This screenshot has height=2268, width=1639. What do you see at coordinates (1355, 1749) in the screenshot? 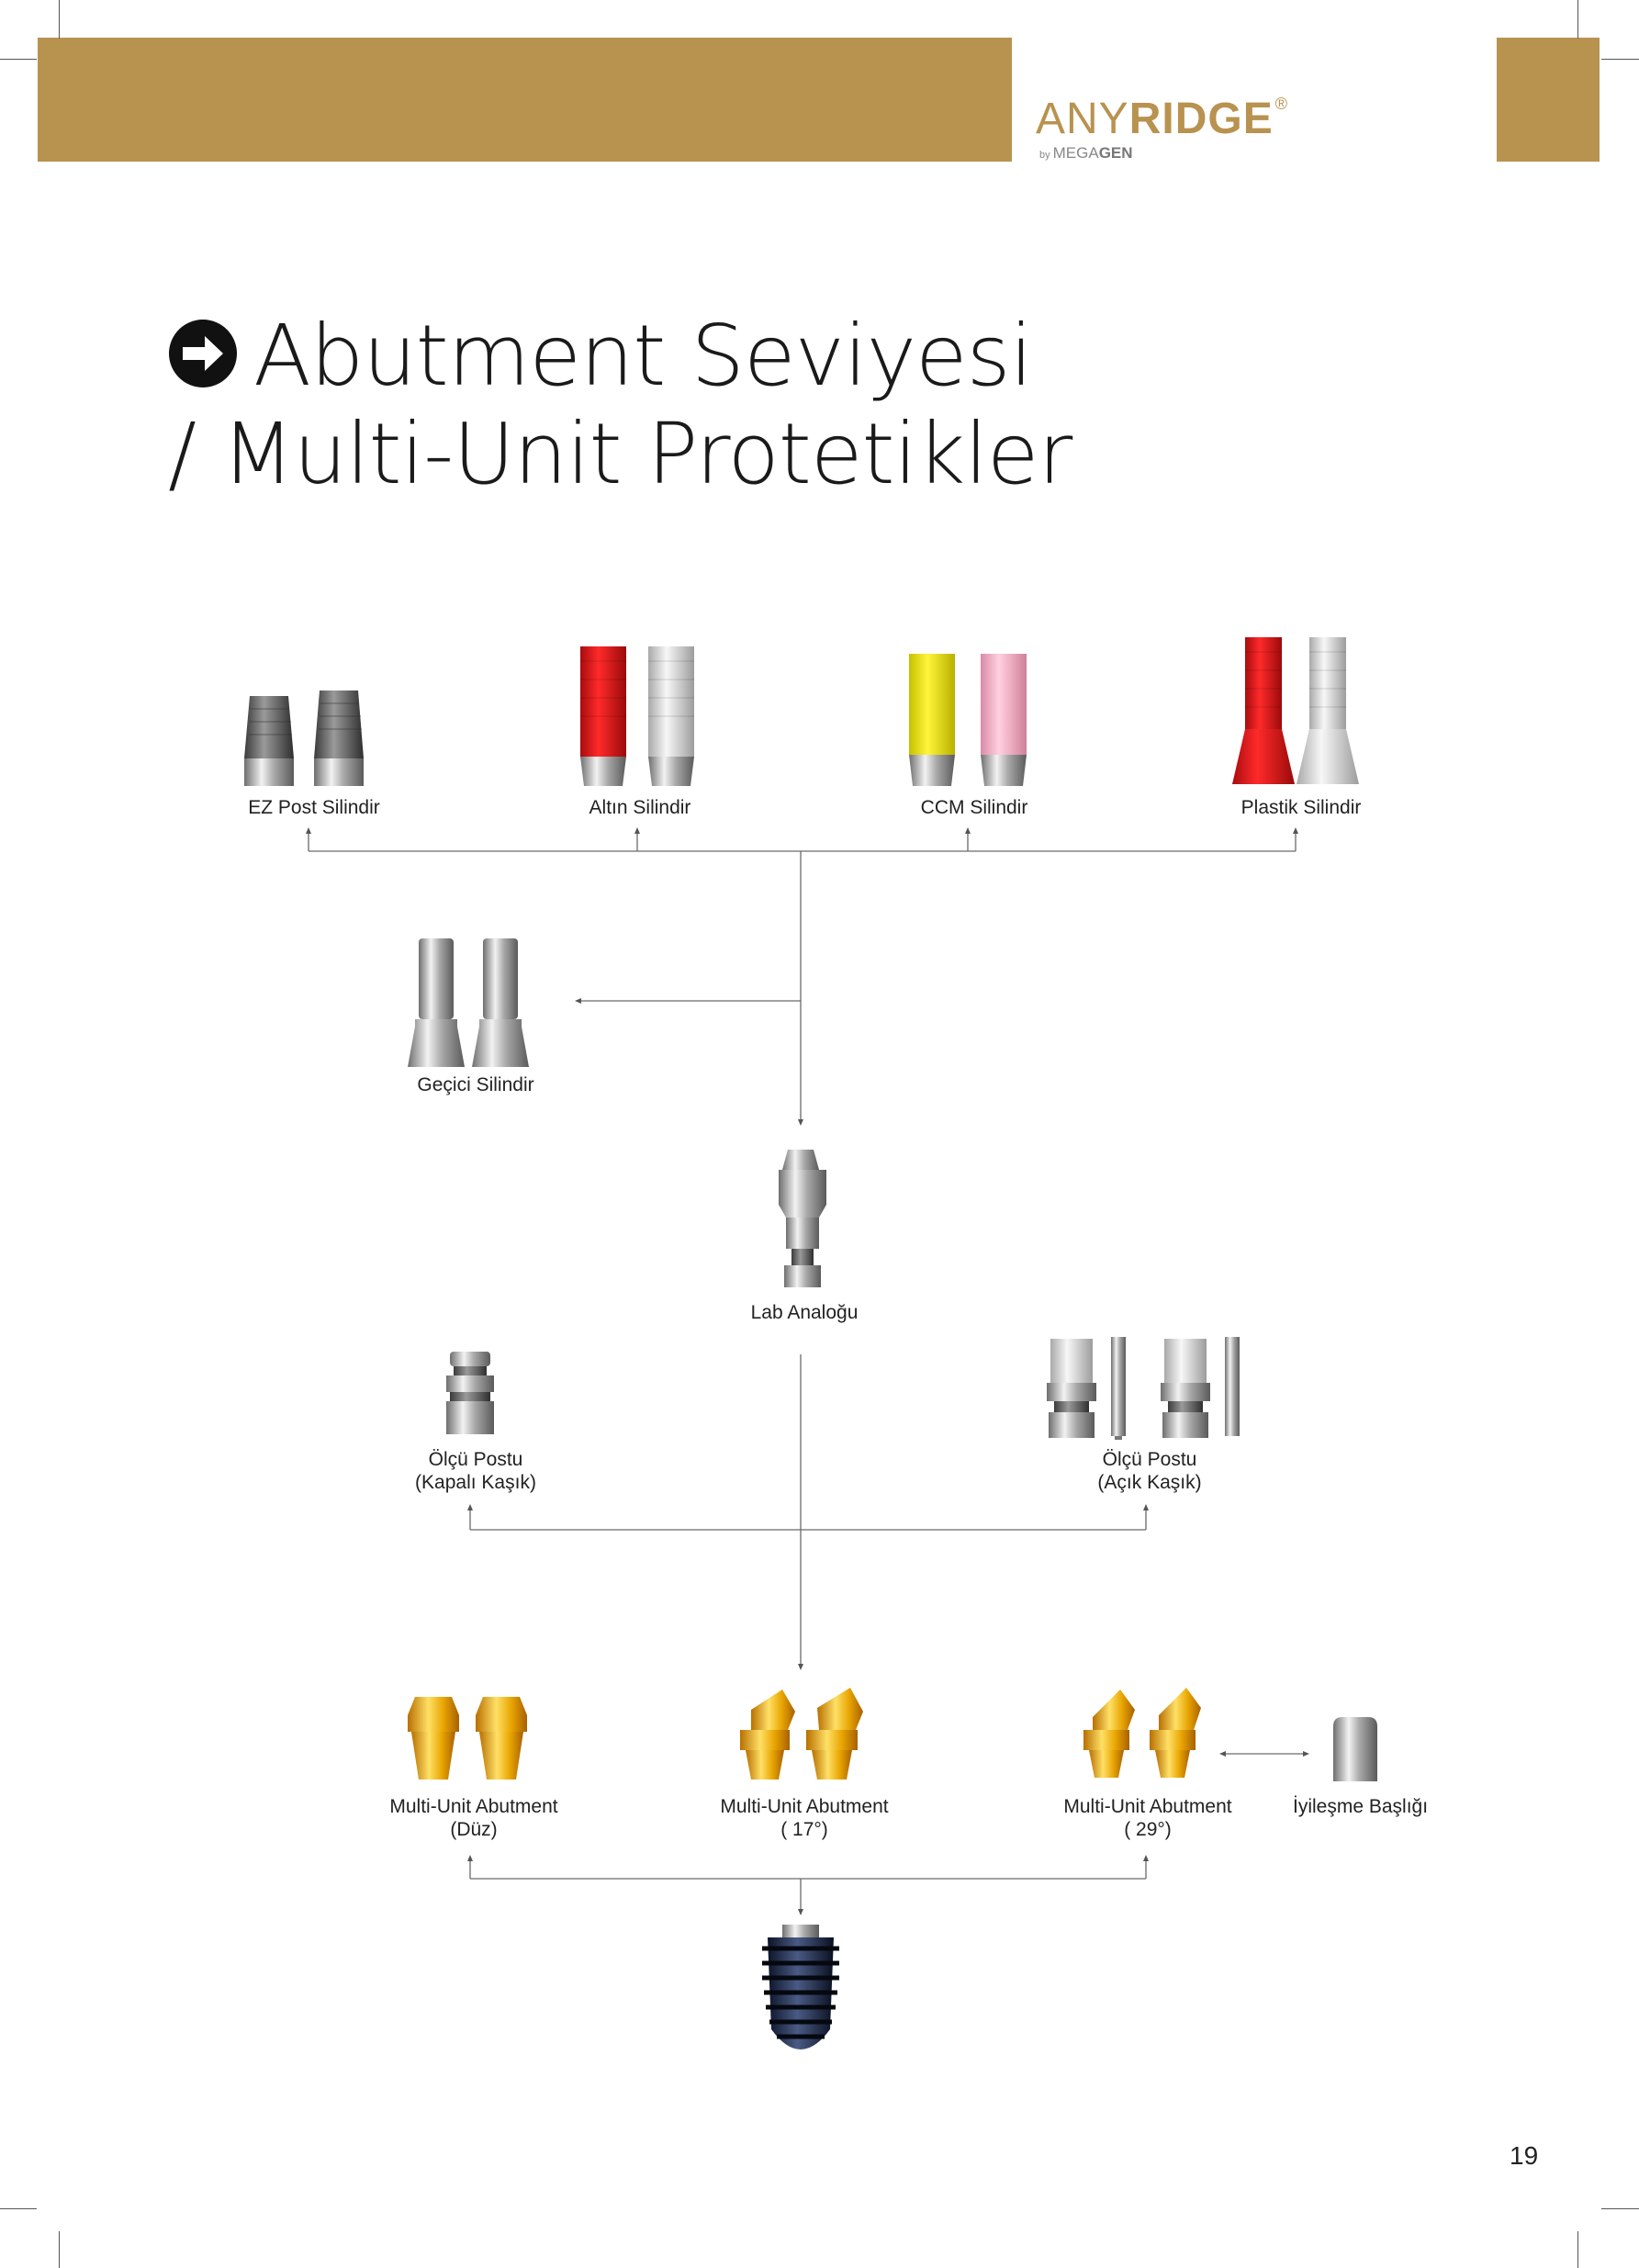
I see `healing-cap-icon` at bounding box center [1355, 1749].